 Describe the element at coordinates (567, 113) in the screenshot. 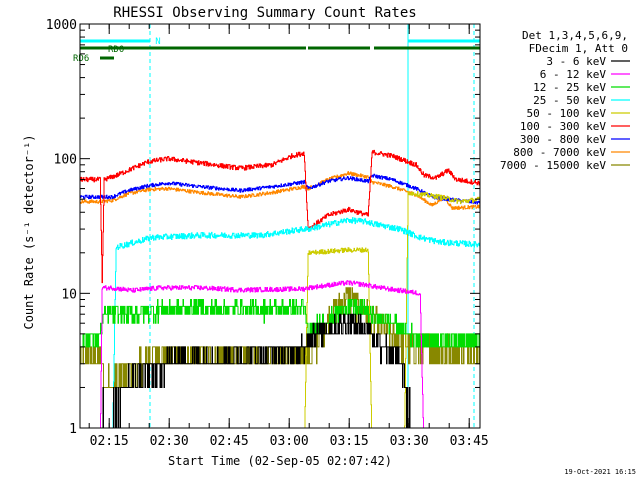

I see `legend-label-50-100-kev: 50 - 100 keV` at that location.